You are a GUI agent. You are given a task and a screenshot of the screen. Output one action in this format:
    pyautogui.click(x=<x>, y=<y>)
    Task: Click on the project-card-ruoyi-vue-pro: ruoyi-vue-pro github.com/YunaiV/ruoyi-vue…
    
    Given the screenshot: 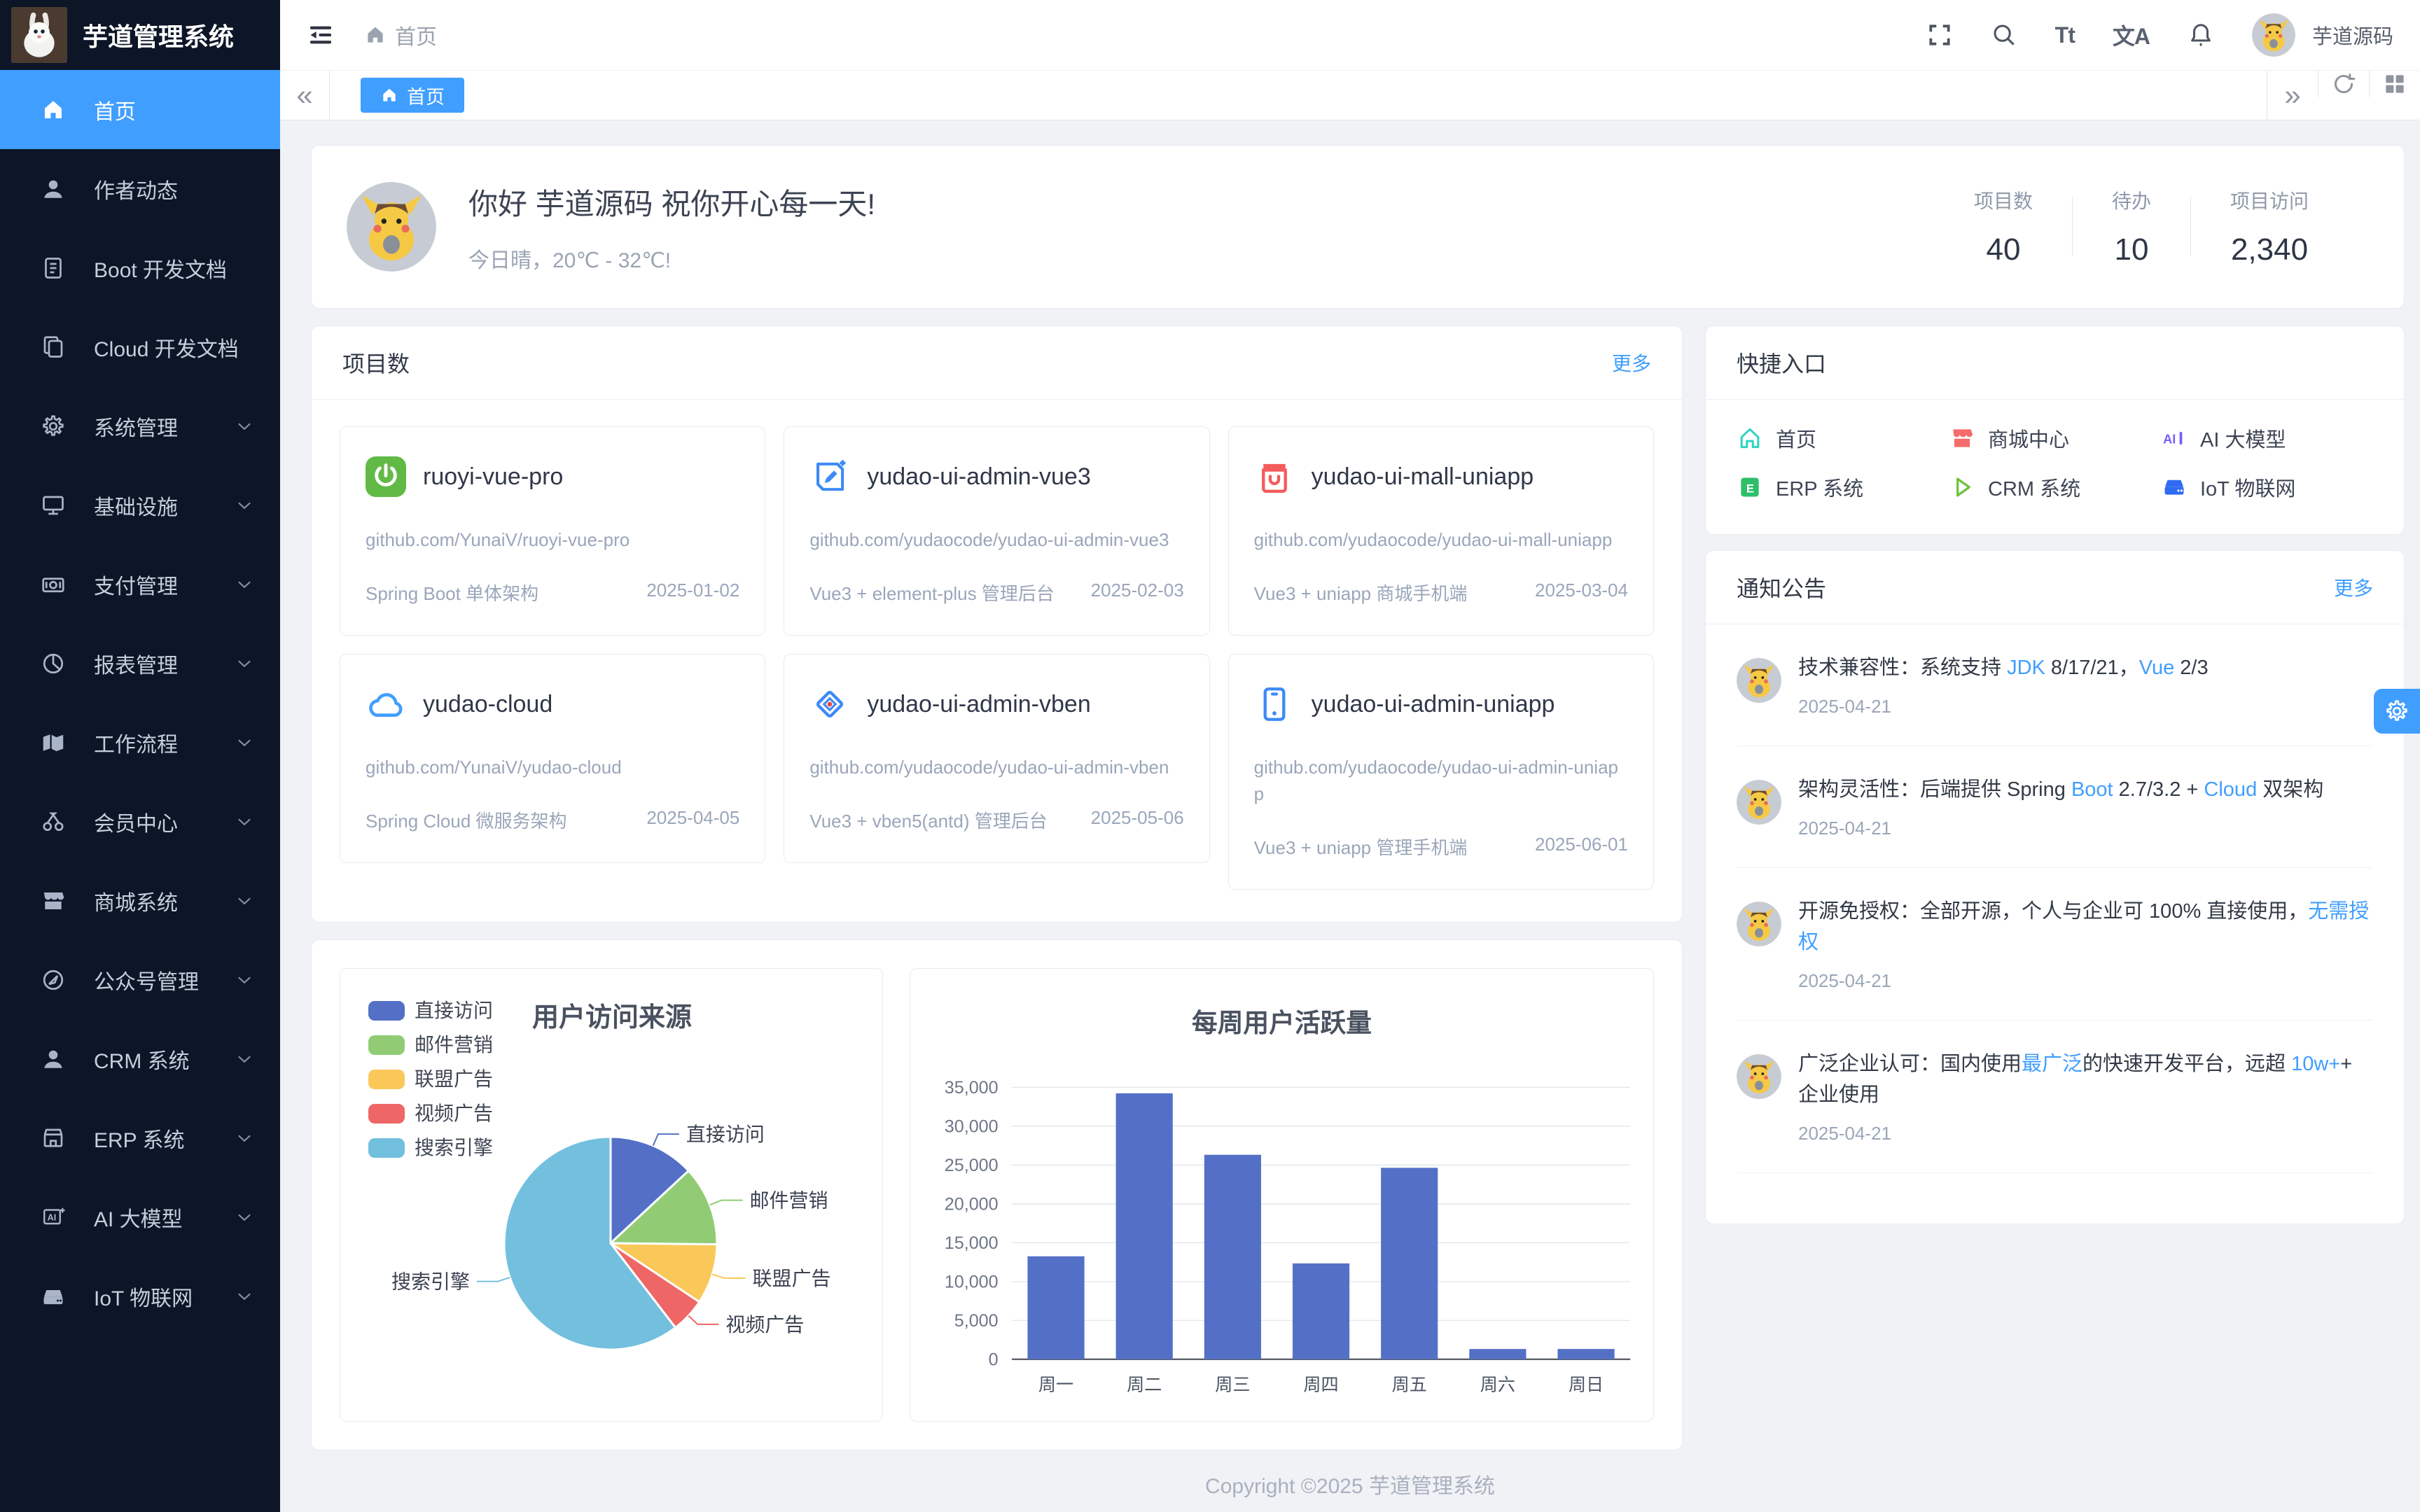 What is the action you would take?
    pyautogui.click(x=553, y=531)
    